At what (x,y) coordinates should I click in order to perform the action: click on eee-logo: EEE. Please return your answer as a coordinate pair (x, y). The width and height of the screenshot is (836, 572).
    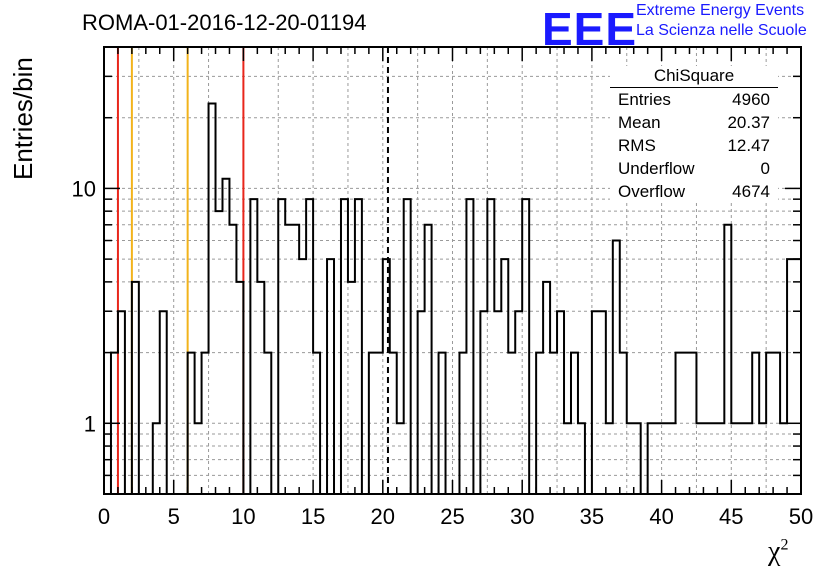
    Looking at the image, I should click on (590, 29).